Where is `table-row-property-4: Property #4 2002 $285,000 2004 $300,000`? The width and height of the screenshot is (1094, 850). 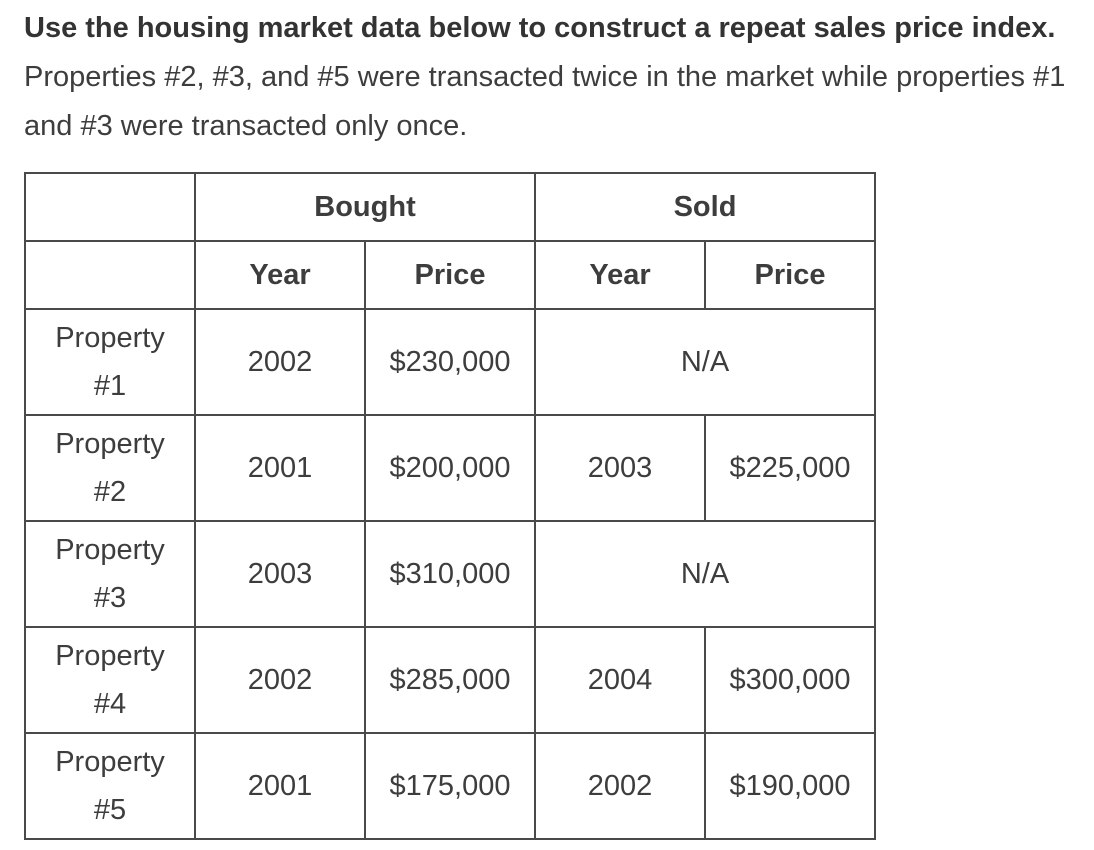 table-row-property-4: Property #4 2002 $285,000 2004 $300,000 is located at coordinates (450, 680).